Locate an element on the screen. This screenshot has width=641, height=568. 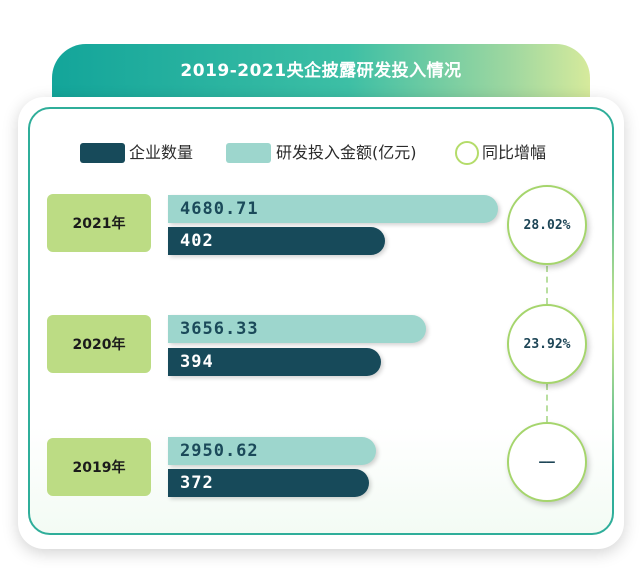
legend-swatch-count is located at coordinates (102, 153).